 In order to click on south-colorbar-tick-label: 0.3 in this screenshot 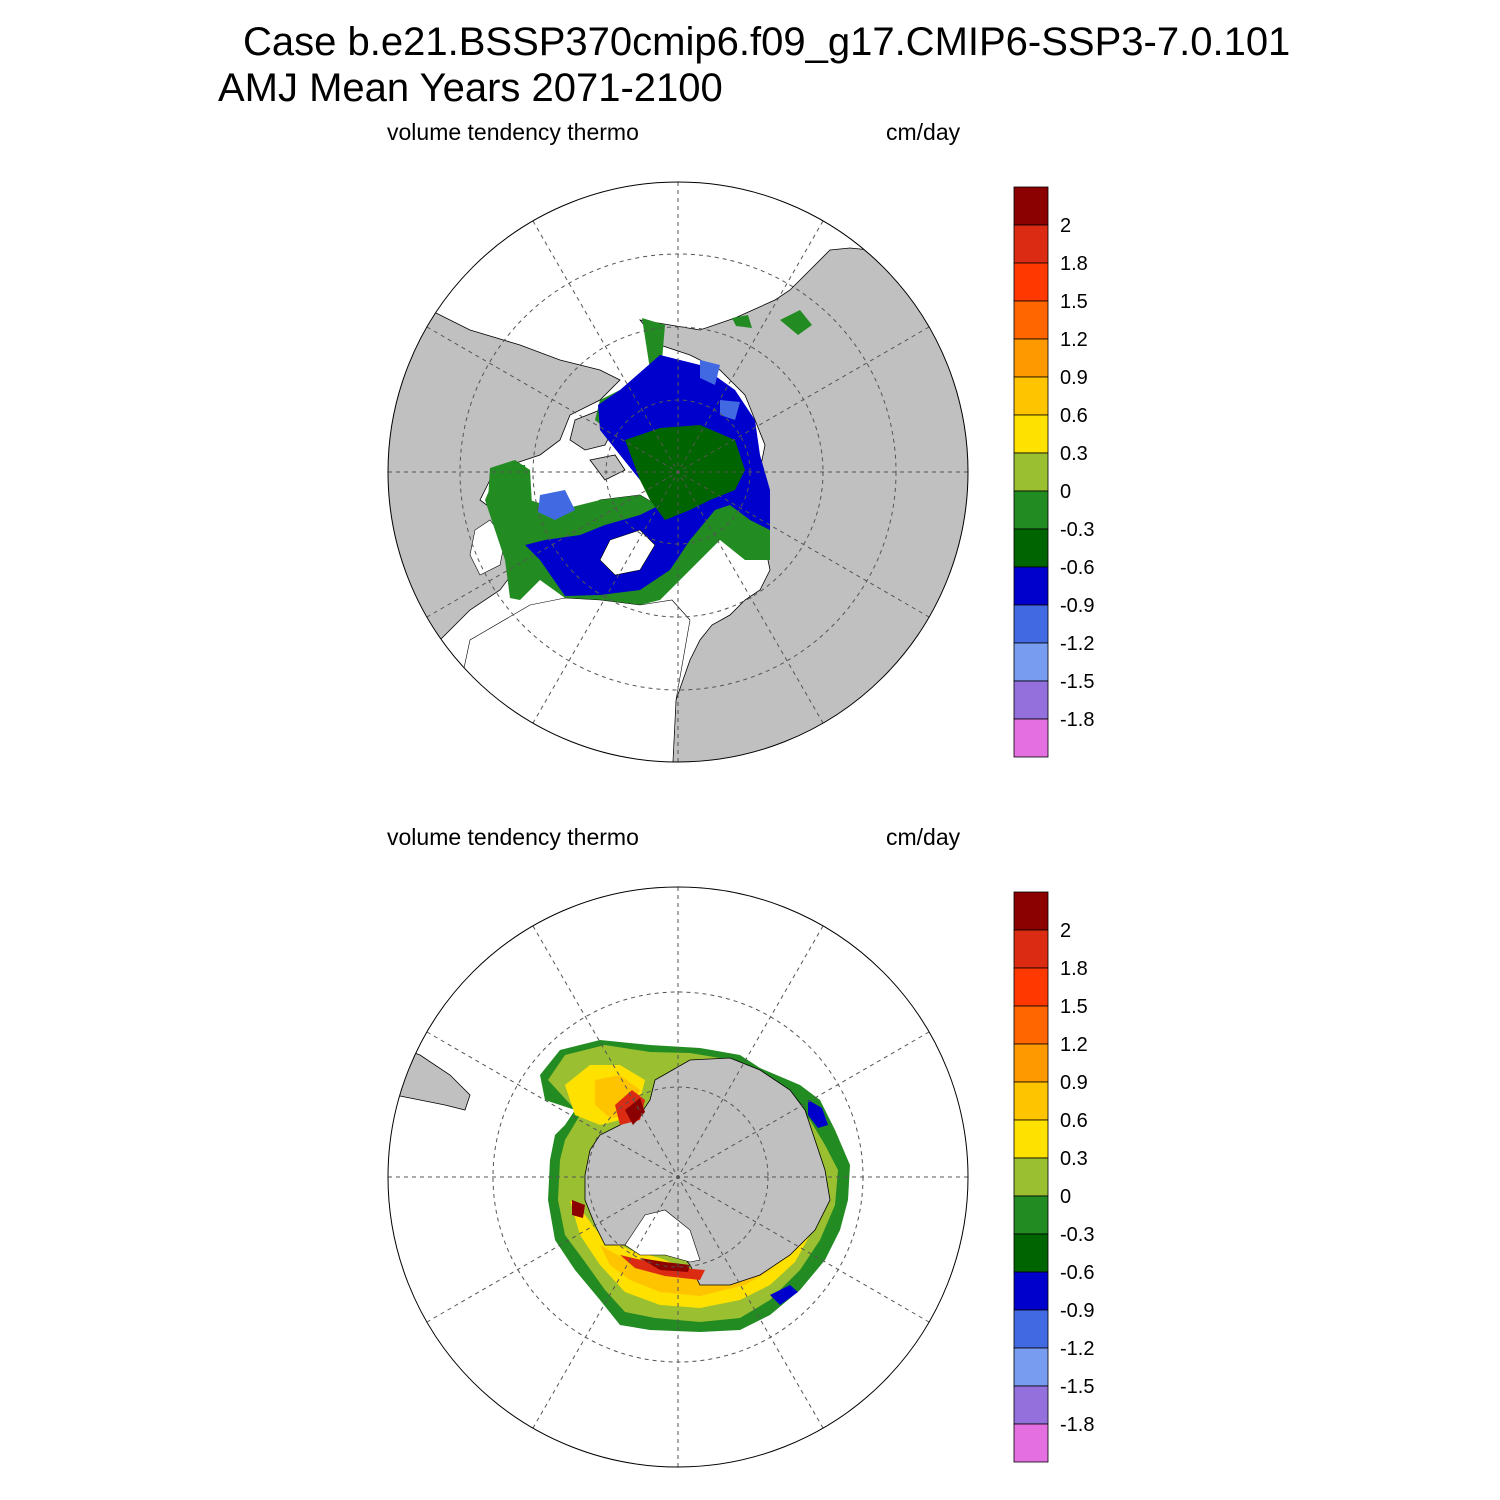, I will do `click(1074, 1159)`.